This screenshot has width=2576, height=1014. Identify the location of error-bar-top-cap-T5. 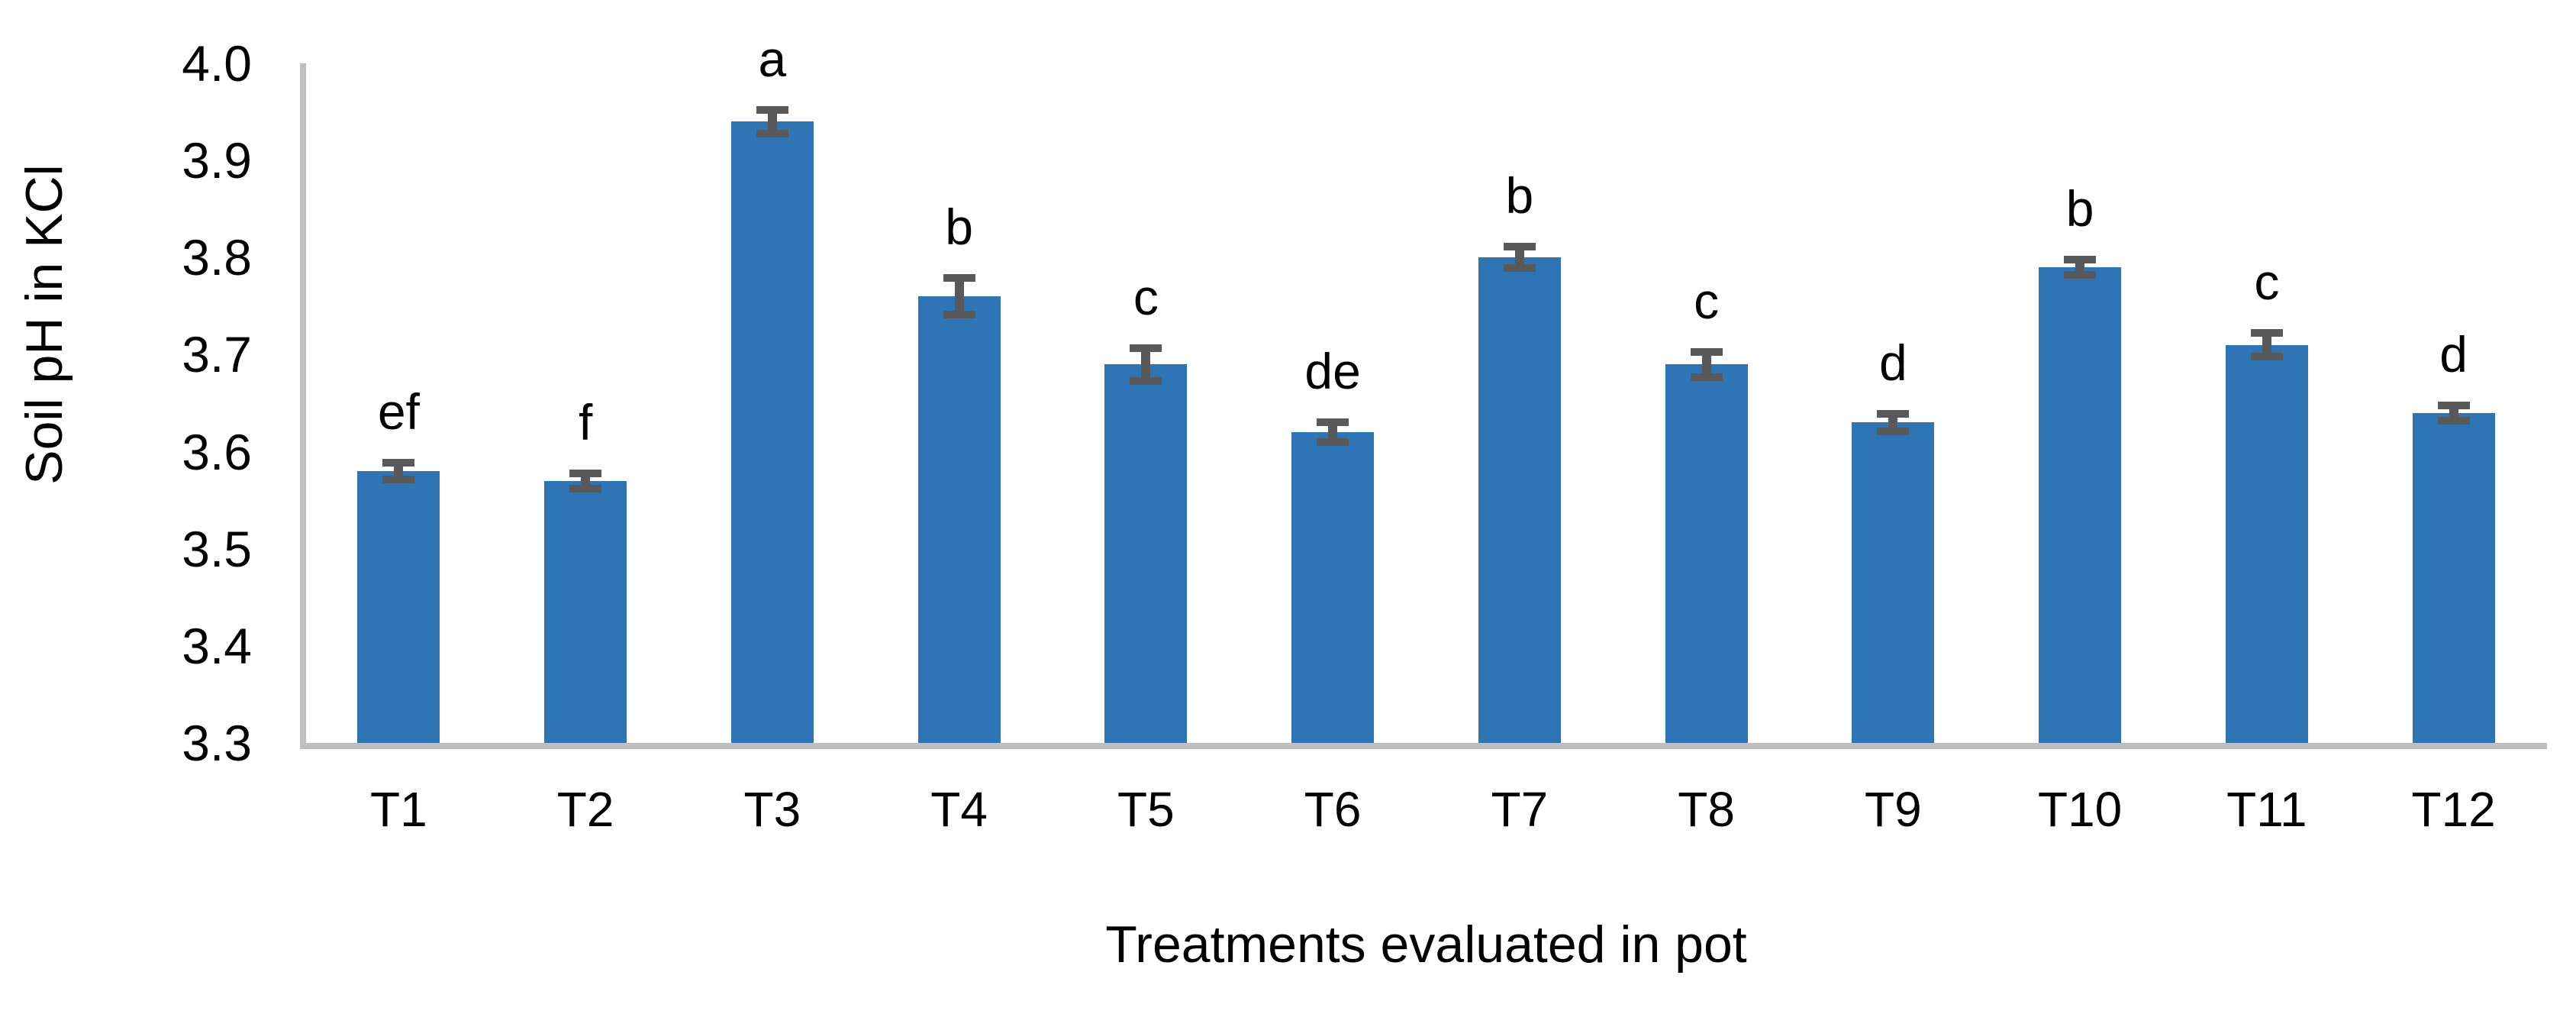
(1146, 348).